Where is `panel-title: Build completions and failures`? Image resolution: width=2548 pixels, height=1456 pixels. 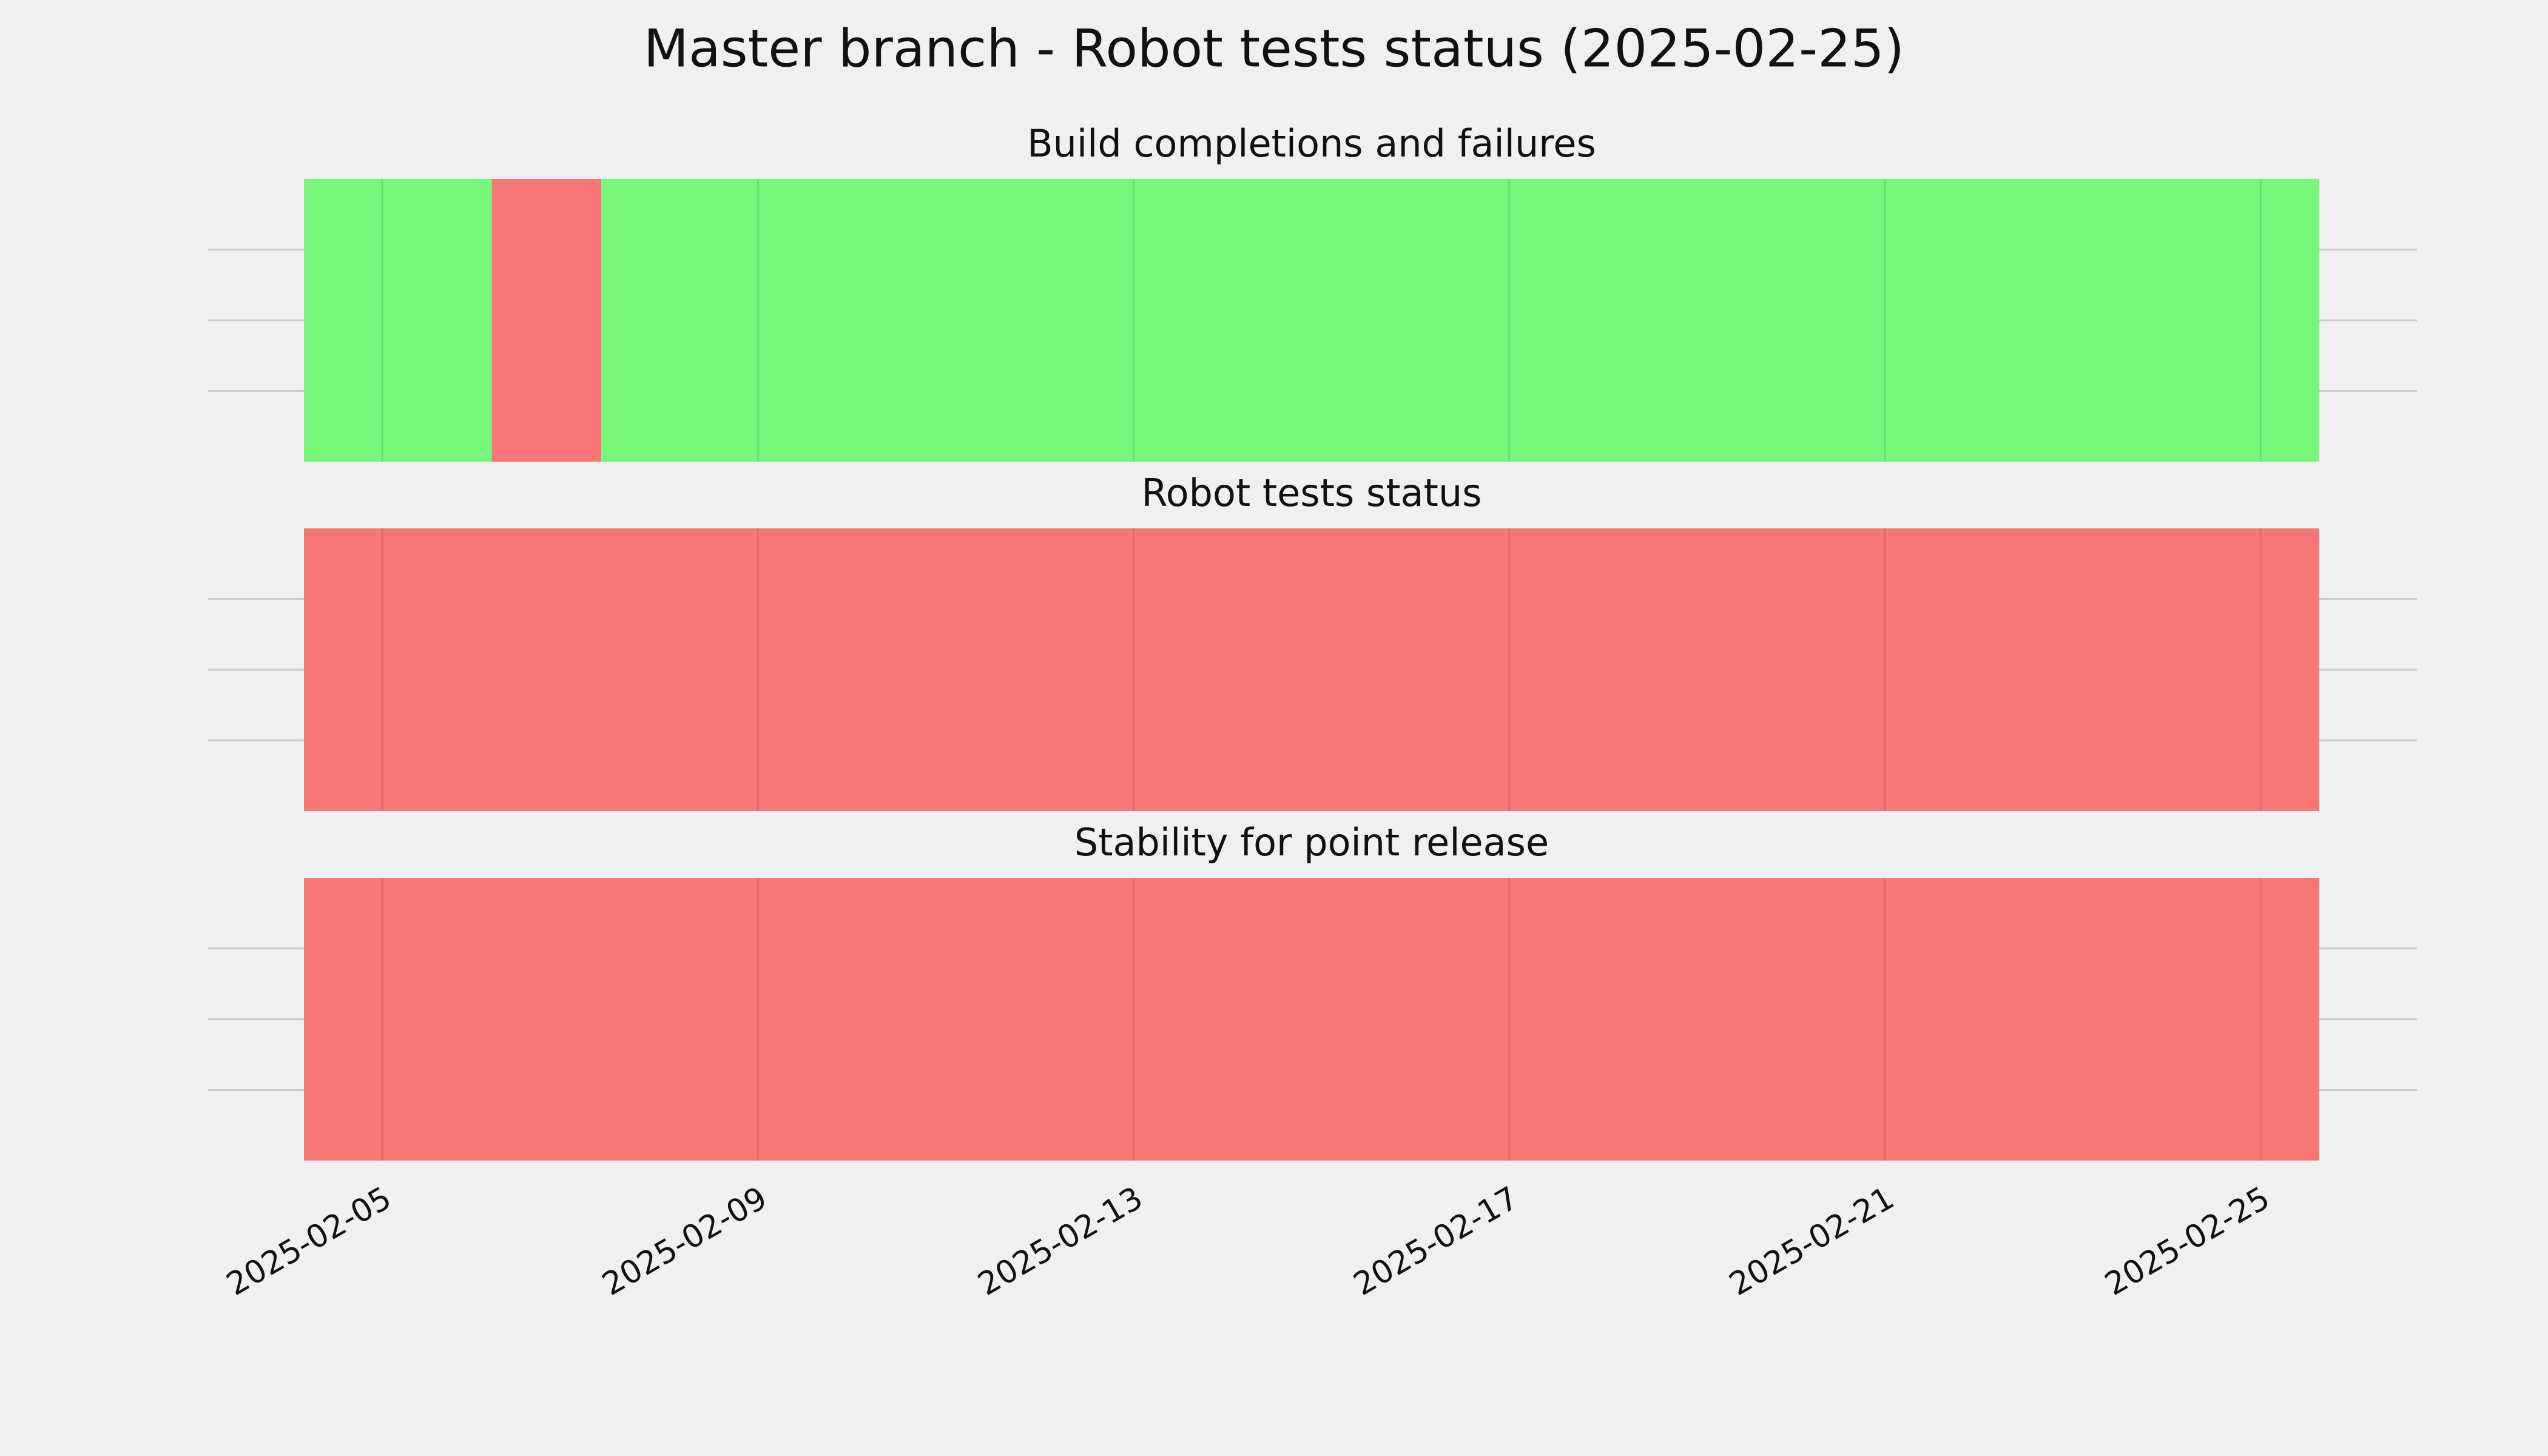 panel-title: Build completions and failures is located at coordinates (1311, 143).